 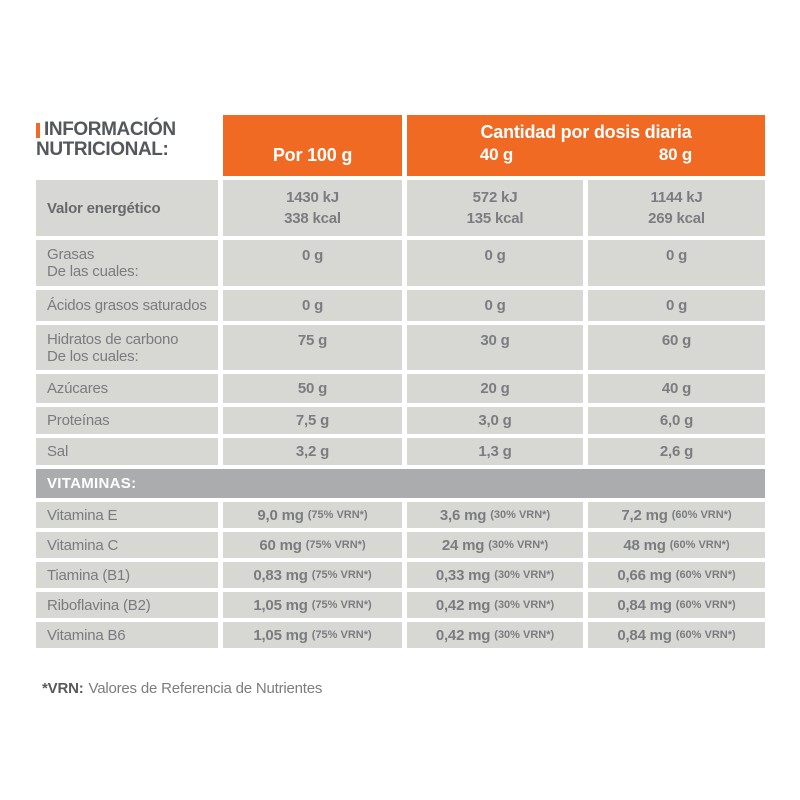 I want to click on vitamin-amount: 0,83 mg, so click(x=280, y=575).